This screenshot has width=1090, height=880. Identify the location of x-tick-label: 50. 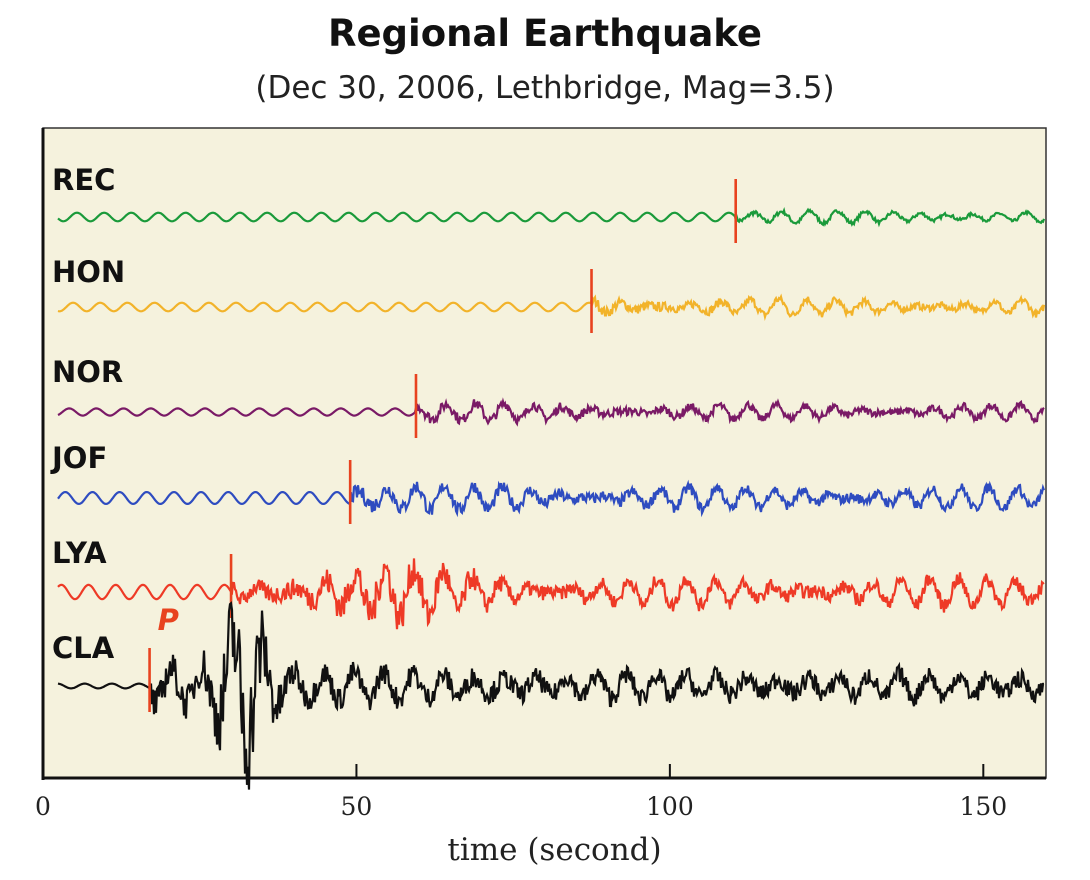
(357, 806).